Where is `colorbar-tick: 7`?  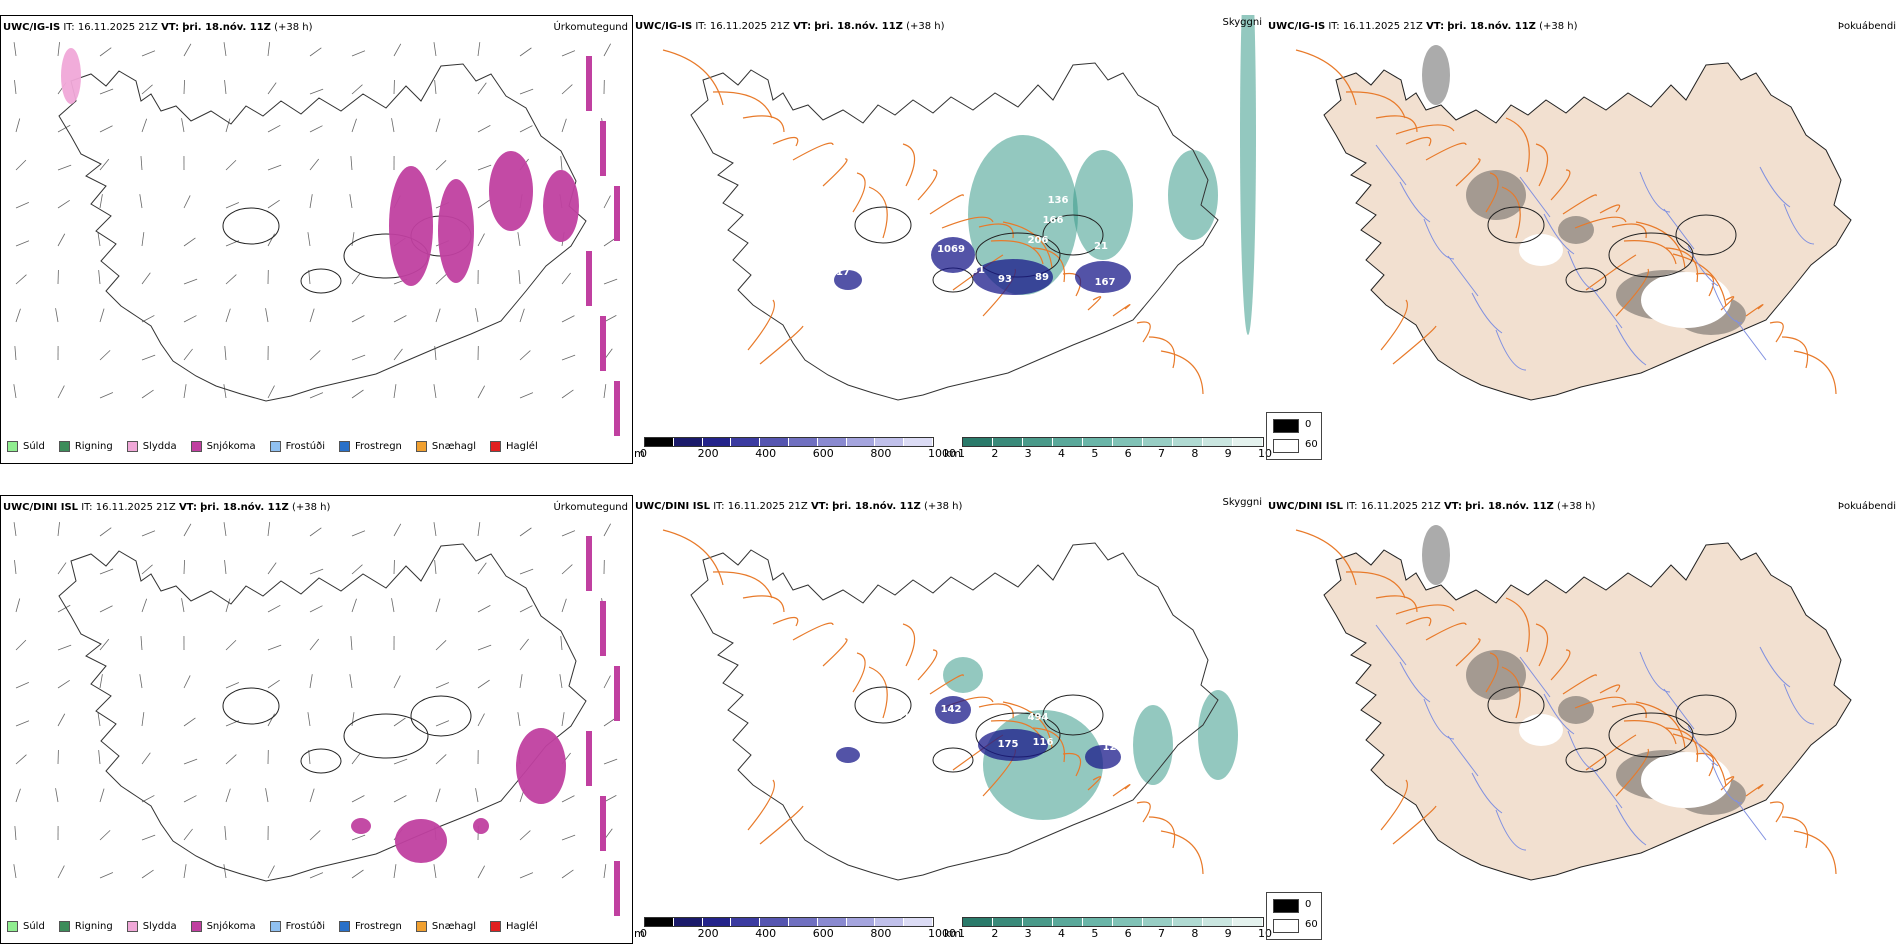 colorbar-tick: 7 is located at coordinates (1161, 453).